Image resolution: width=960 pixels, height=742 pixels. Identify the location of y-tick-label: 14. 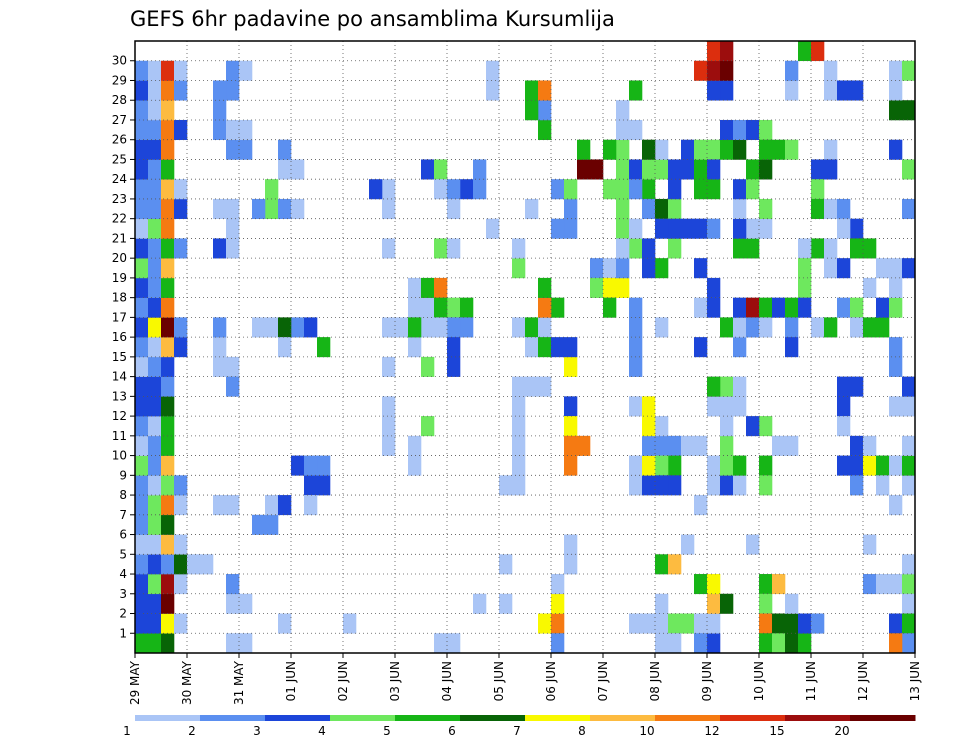
(119, 377).